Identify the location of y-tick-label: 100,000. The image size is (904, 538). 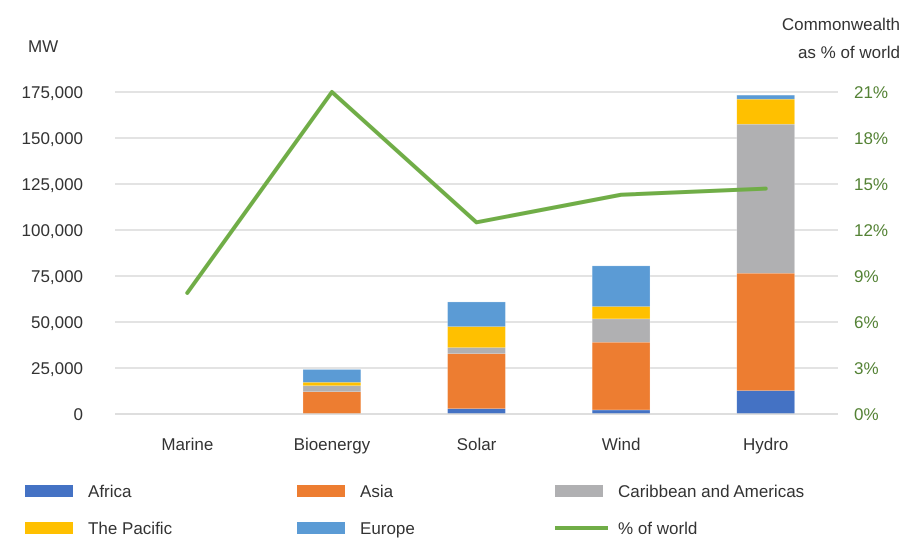
(52, 230).